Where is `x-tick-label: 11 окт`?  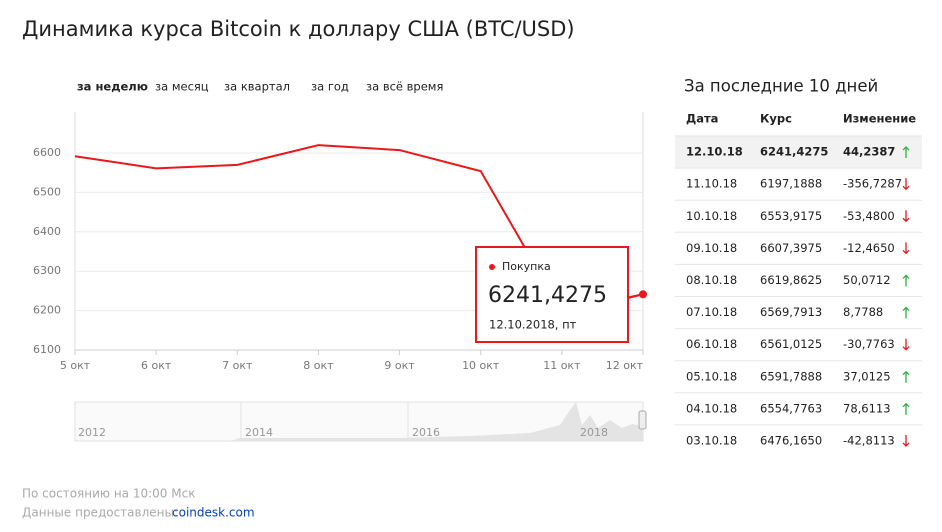 x-tick-label: 11 окт is located at coordinates (562, 365).